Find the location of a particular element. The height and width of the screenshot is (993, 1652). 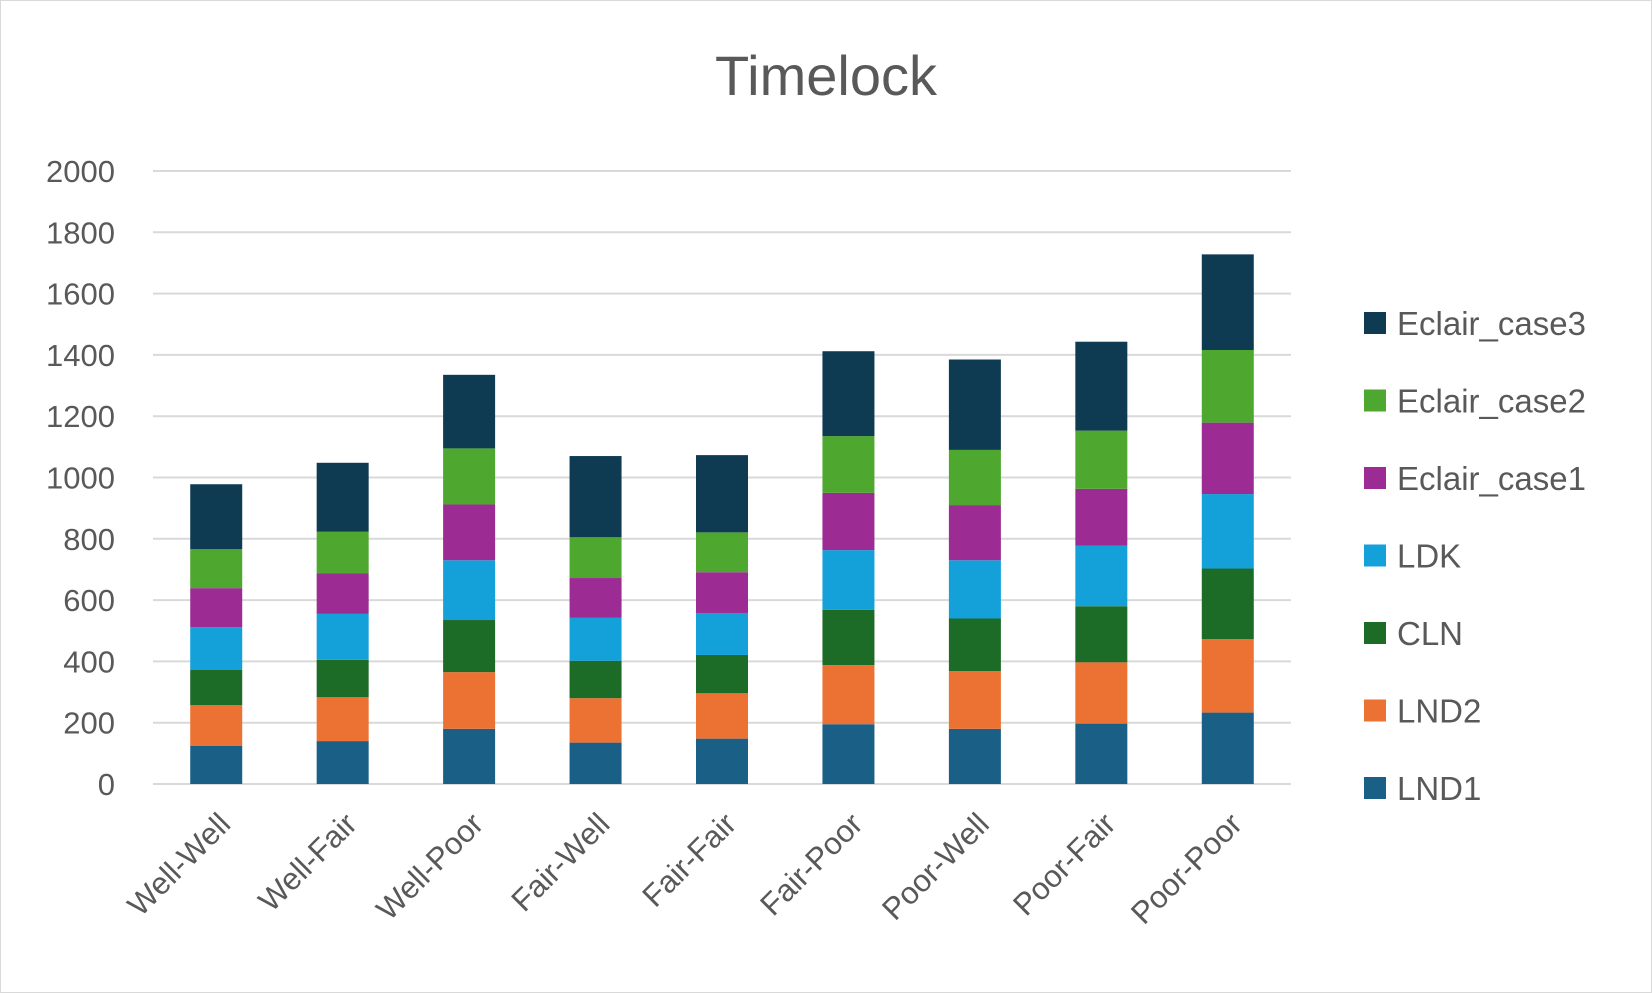

legend-label: LDK is located at coordinates (1429, 556).